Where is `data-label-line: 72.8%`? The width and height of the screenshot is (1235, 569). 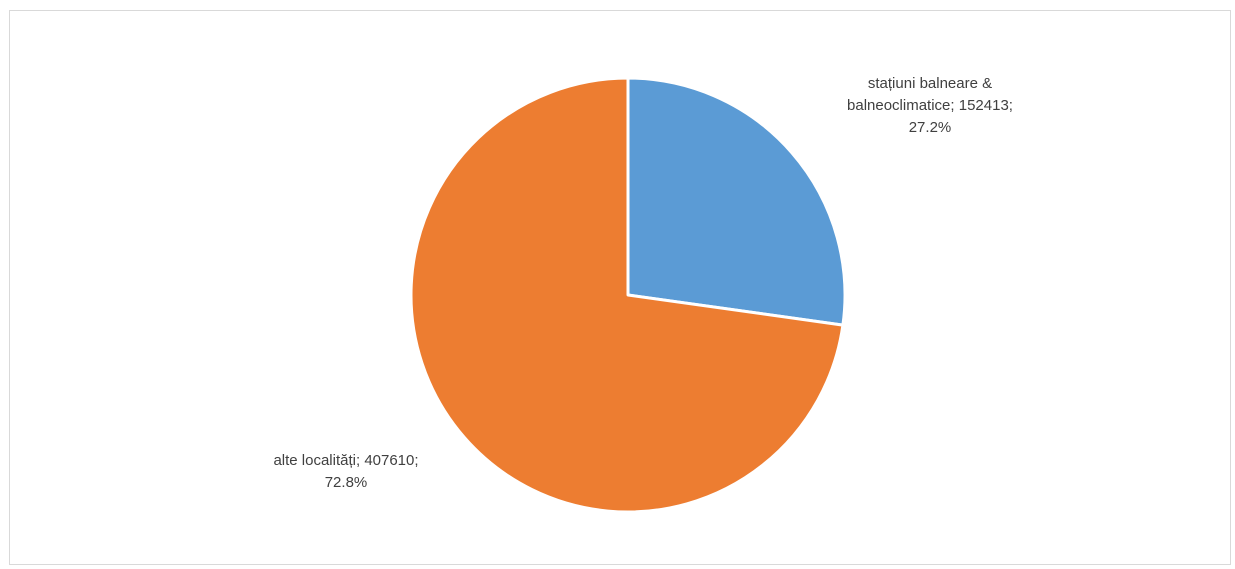 data-label-line: 72.8% is located at coordinates (346, 482).